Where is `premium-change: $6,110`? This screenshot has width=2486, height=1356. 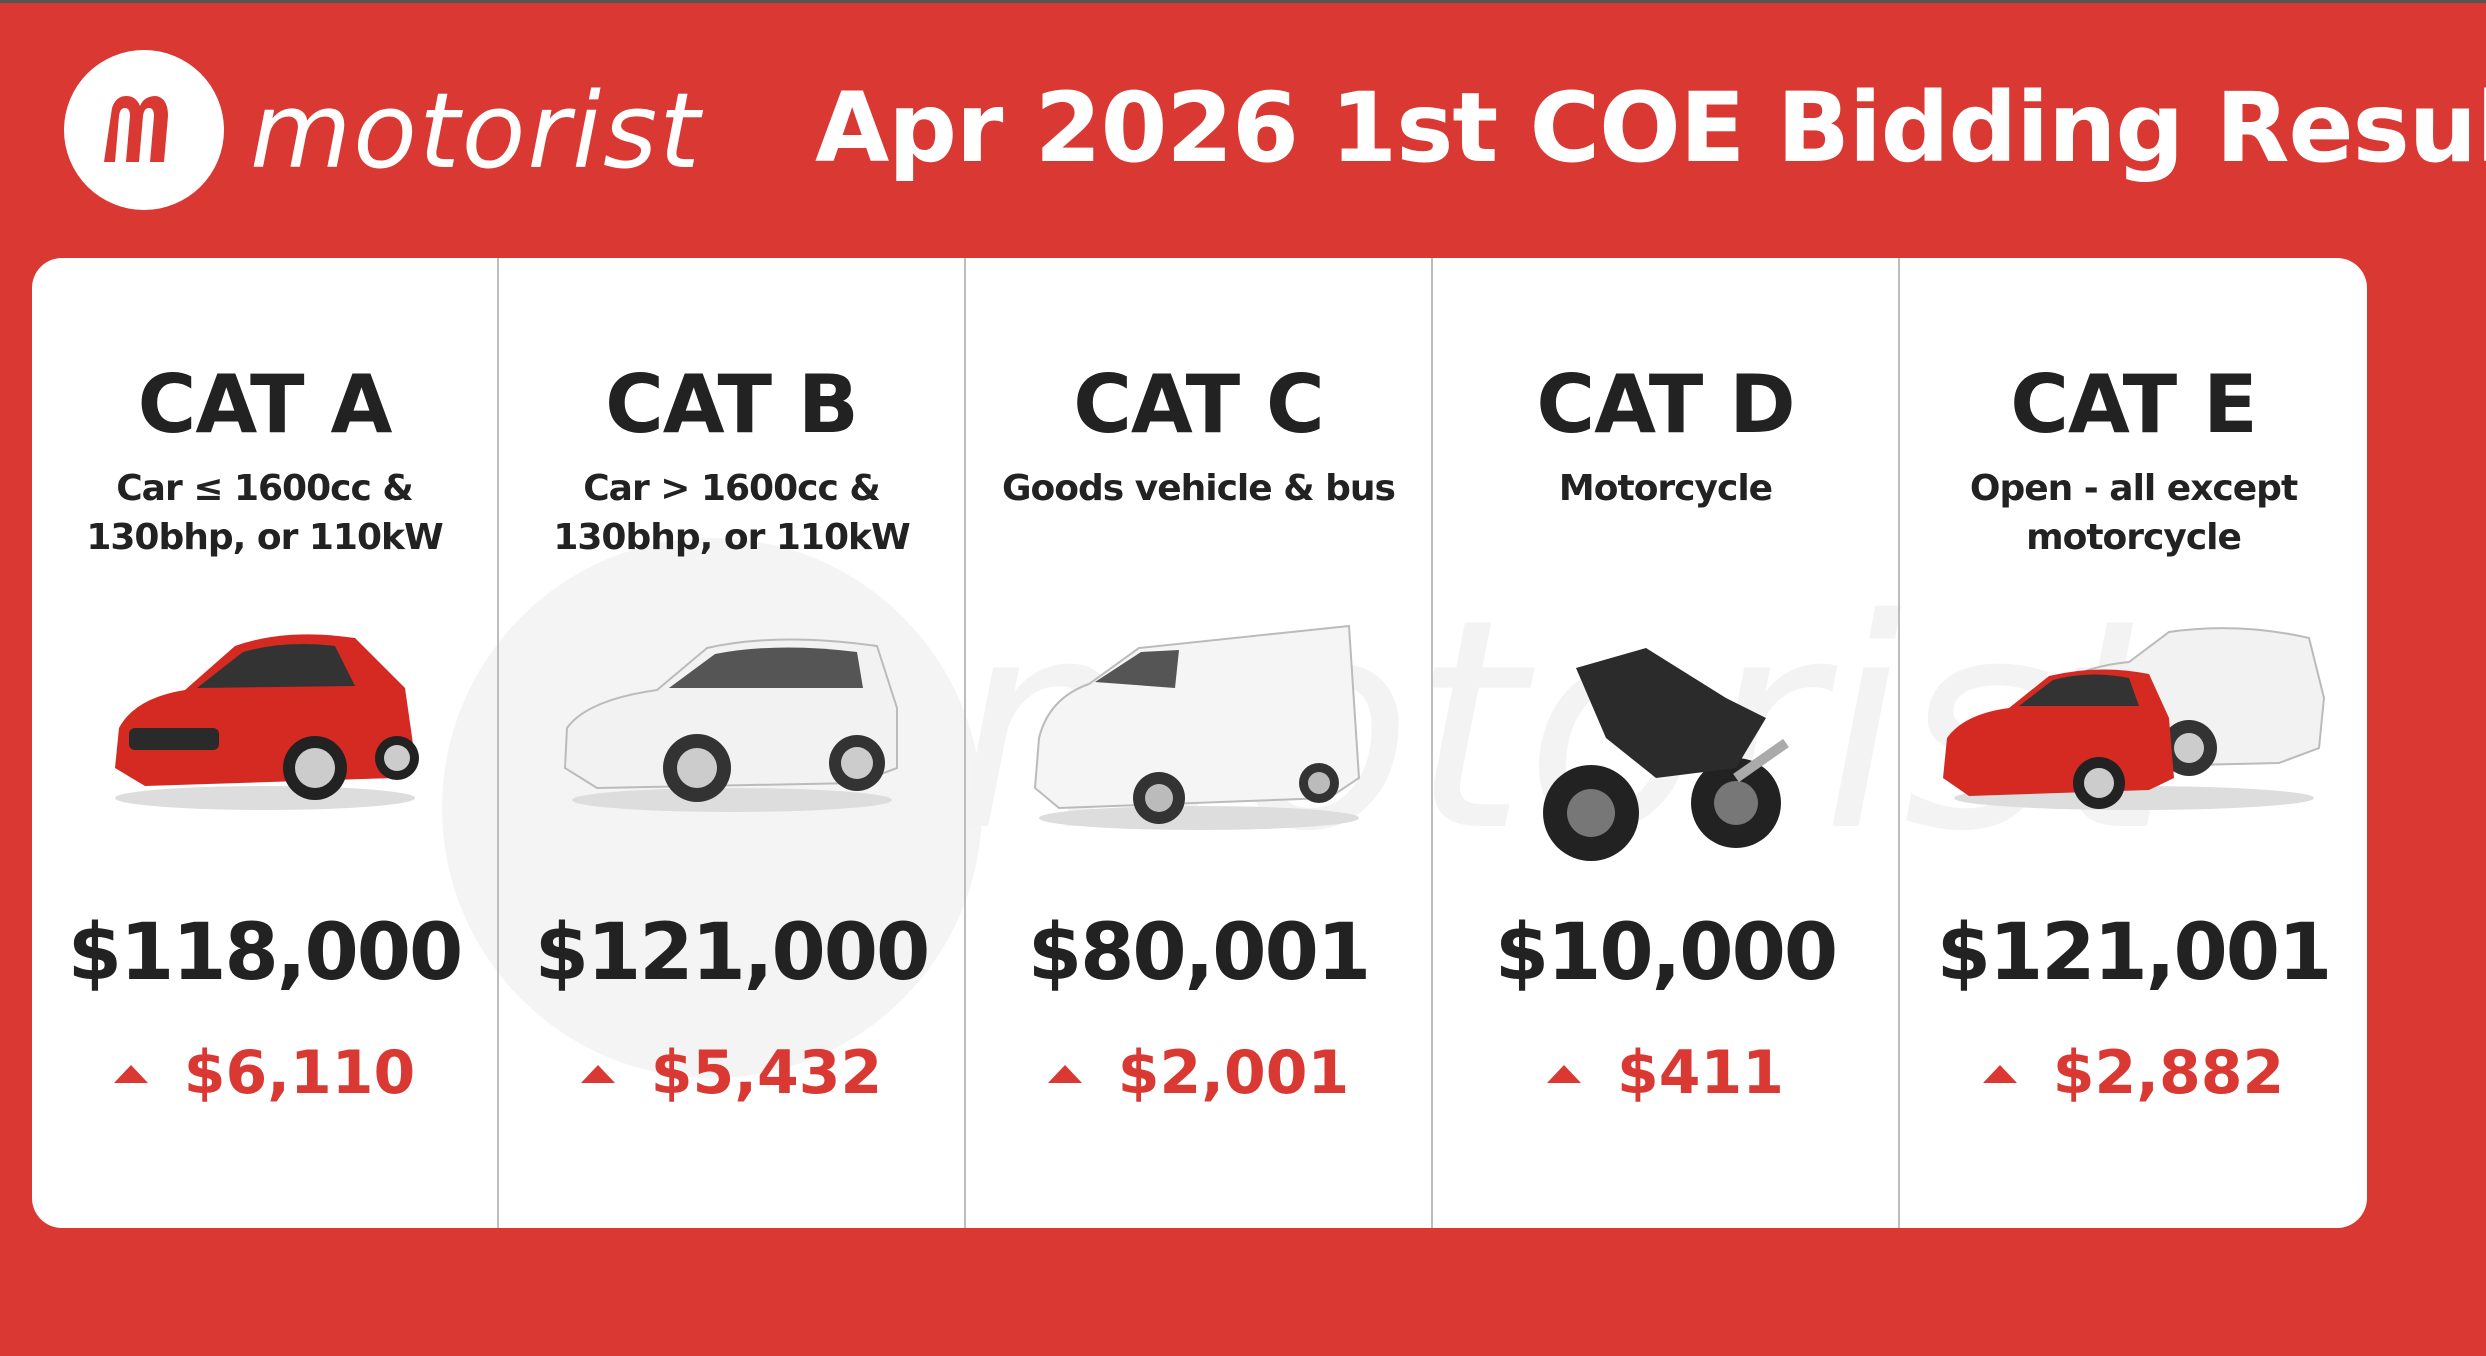
premium-change: $6,110 is located at coordinates (264, 1073).